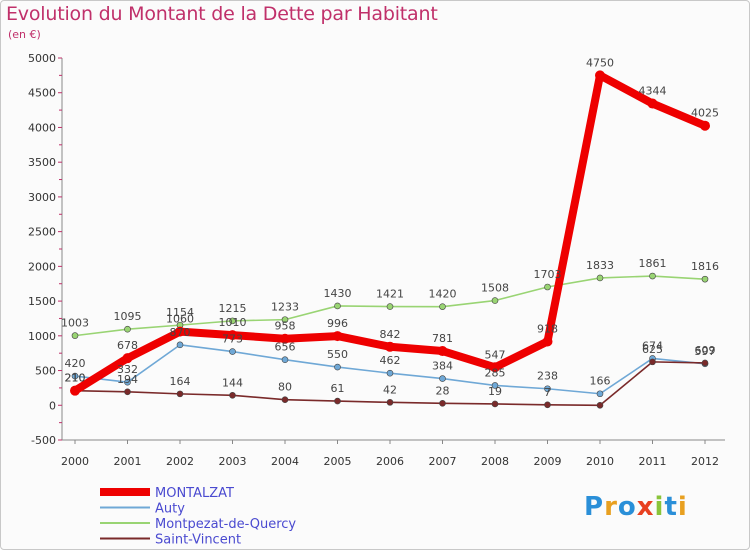 Image resolution: width=750 pixels, height=550 pixels. I want to click on data-label: 674, so click(652, 345).